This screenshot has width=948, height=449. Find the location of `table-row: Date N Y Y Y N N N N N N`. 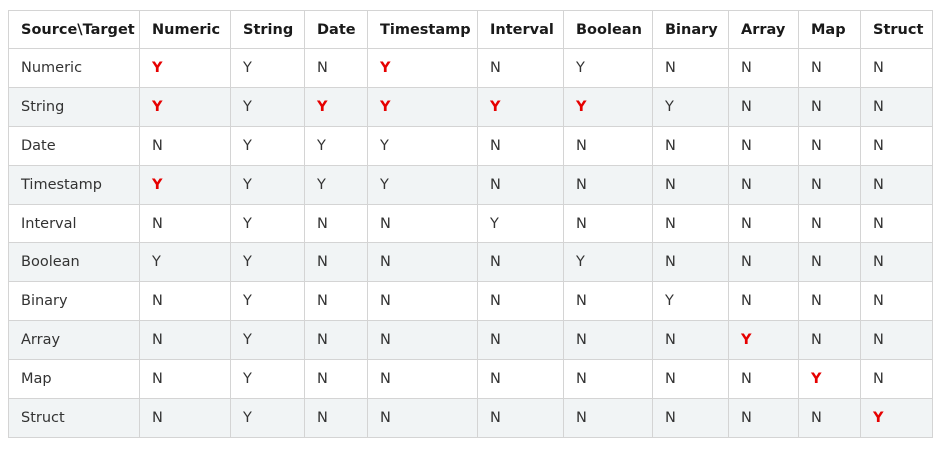

table-row: Date N Y Y Y N N N N N N is located at coordinates (470, 145).